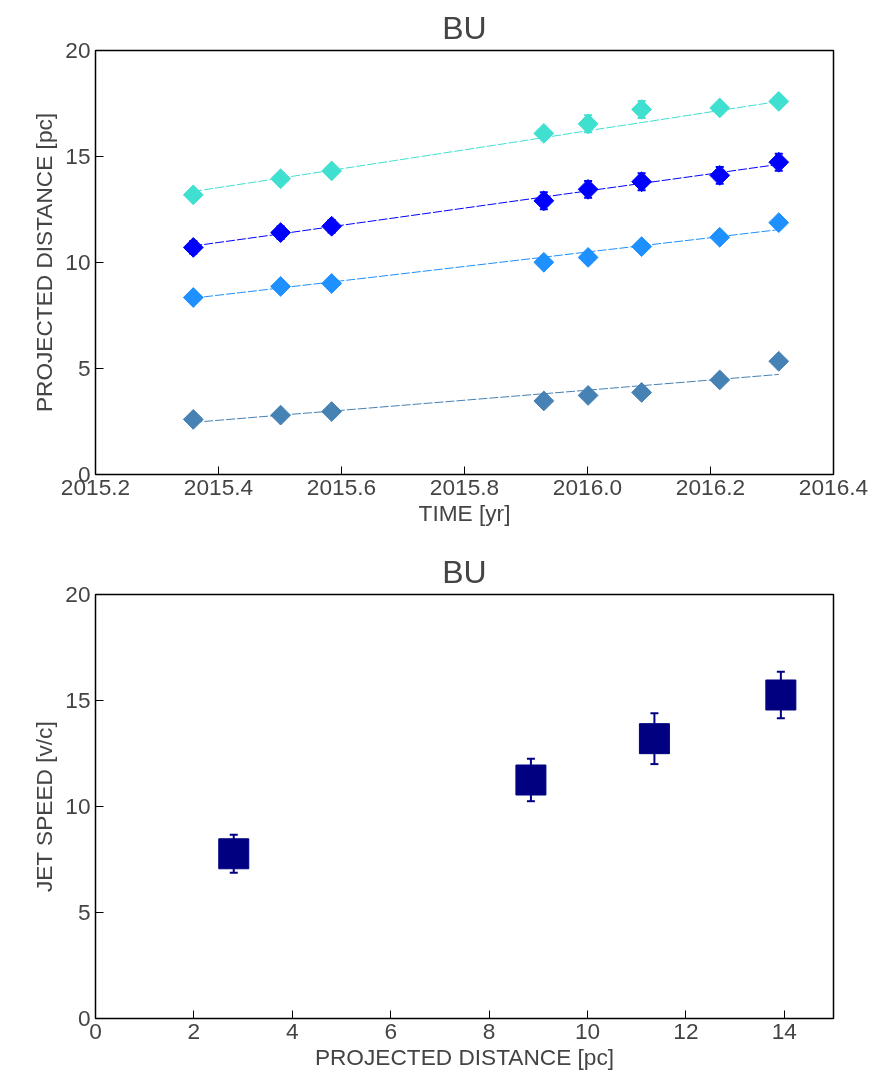 The width and height of the screenshot is (878, 1088). What do you see at coordinates (686, 1030) in the screenshot?
I see `x-tick-label: 12` at bounding box center [686, 1030].